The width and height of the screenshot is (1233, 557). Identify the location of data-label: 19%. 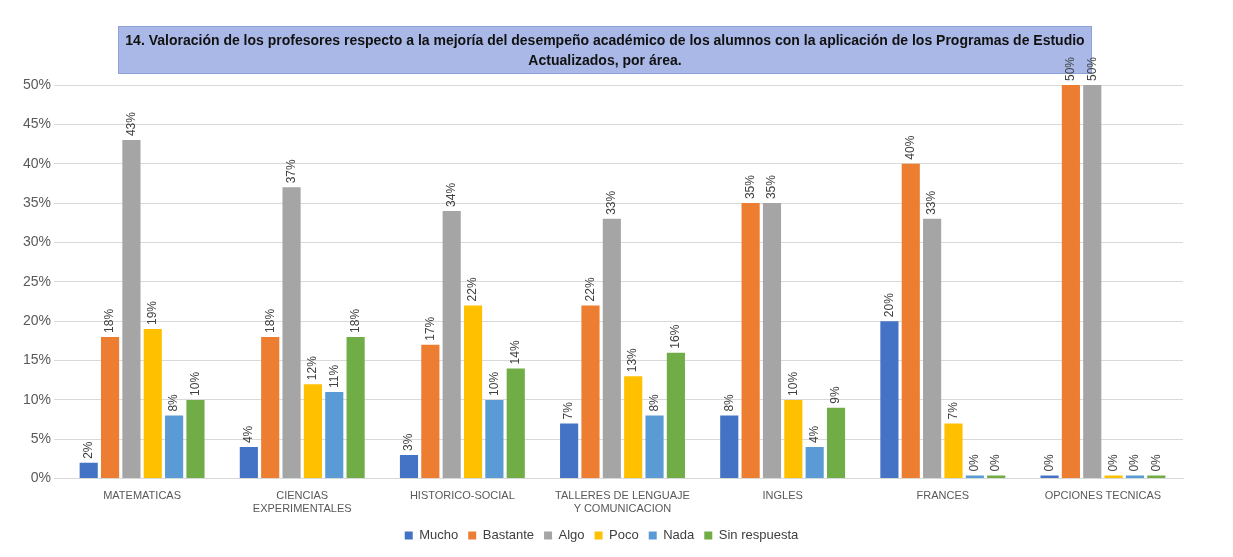
(152, 313).